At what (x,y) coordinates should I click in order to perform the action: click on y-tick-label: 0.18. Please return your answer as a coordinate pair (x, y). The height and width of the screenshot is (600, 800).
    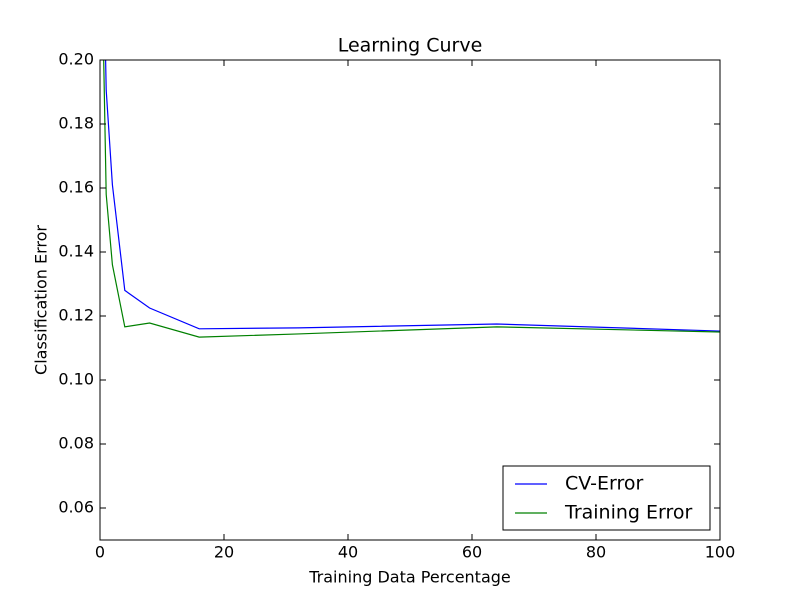
    Looking at the image, I should click on (76, 123).